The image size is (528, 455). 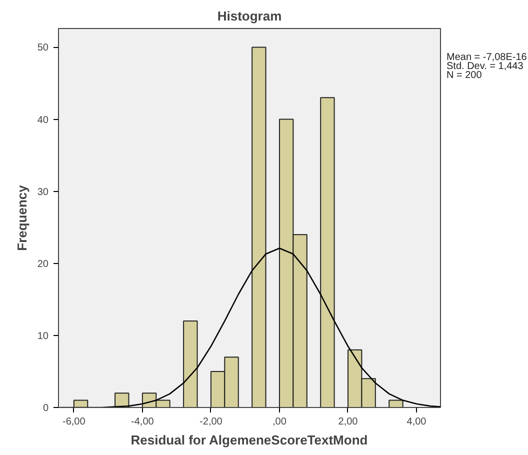 What do you see at coordinates (464, 76) in the screenshot?
I see `text: N = 200` at bounding box center [464, 76].